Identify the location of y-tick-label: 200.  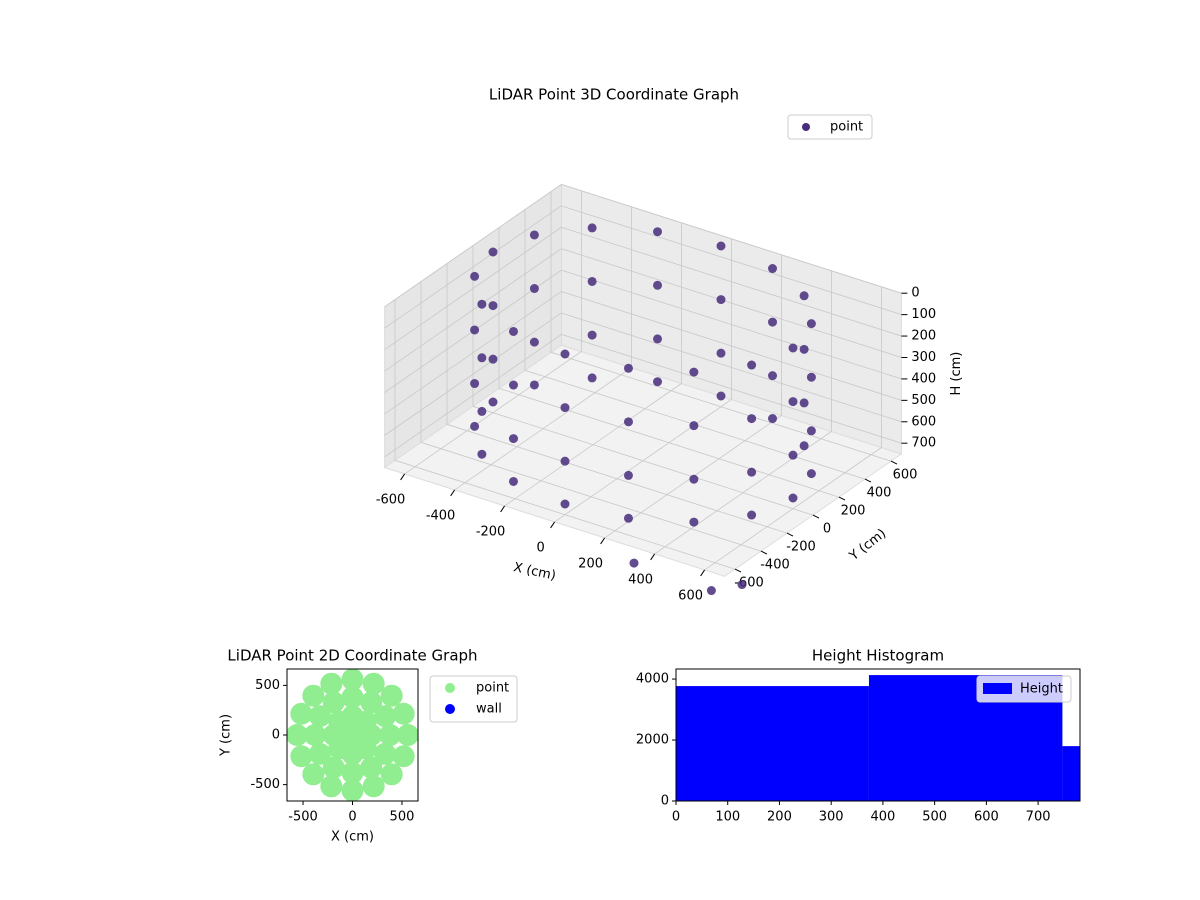
(853, 511).